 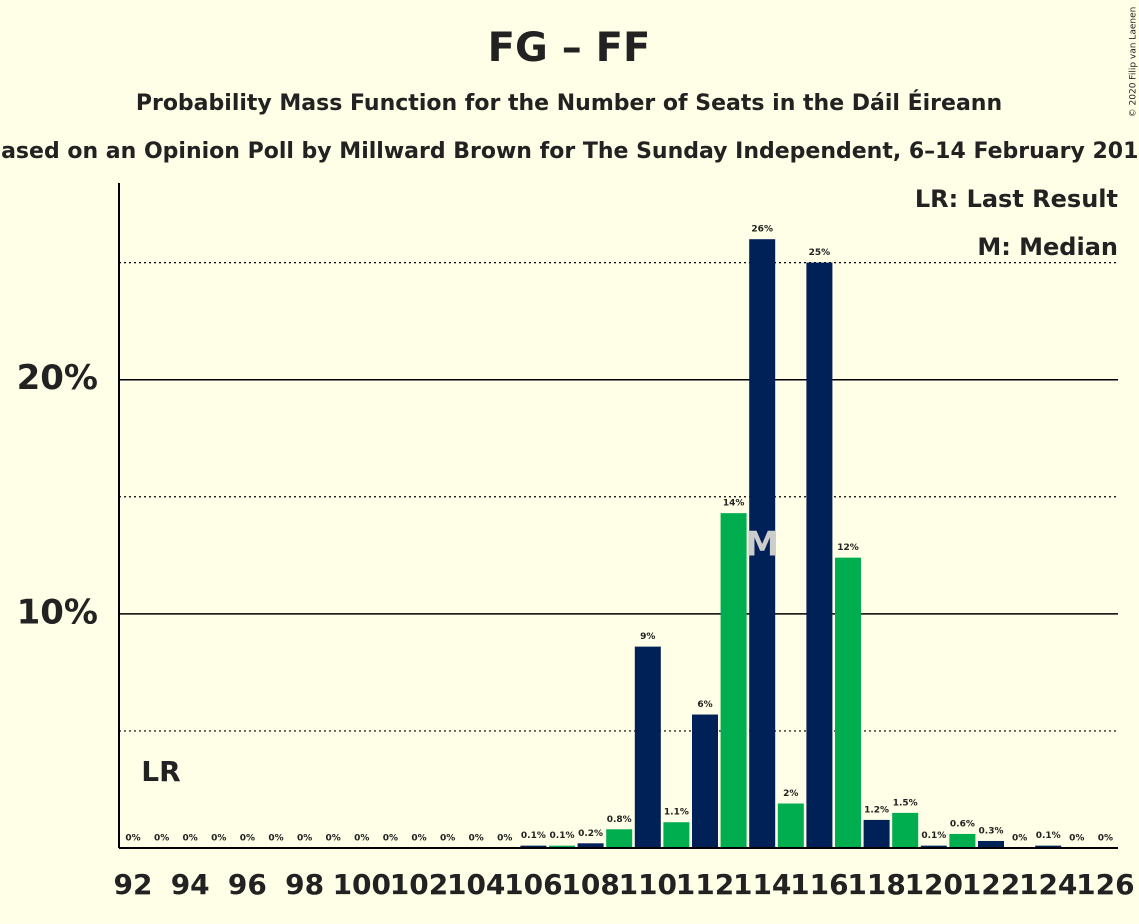 I want to click on value-label: 6%, so click(x=704, y=705).